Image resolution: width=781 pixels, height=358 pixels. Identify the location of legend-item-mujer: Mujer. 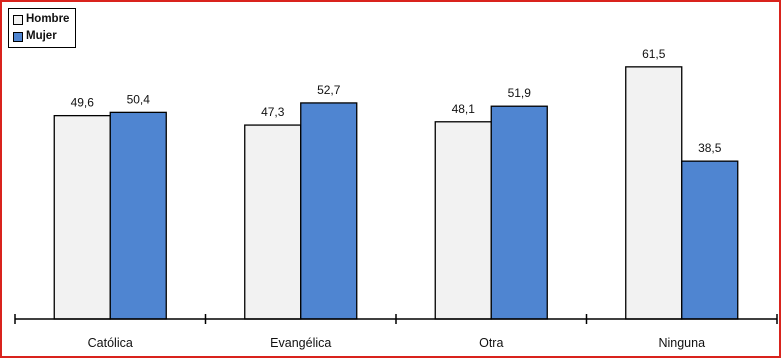
(41, 36).